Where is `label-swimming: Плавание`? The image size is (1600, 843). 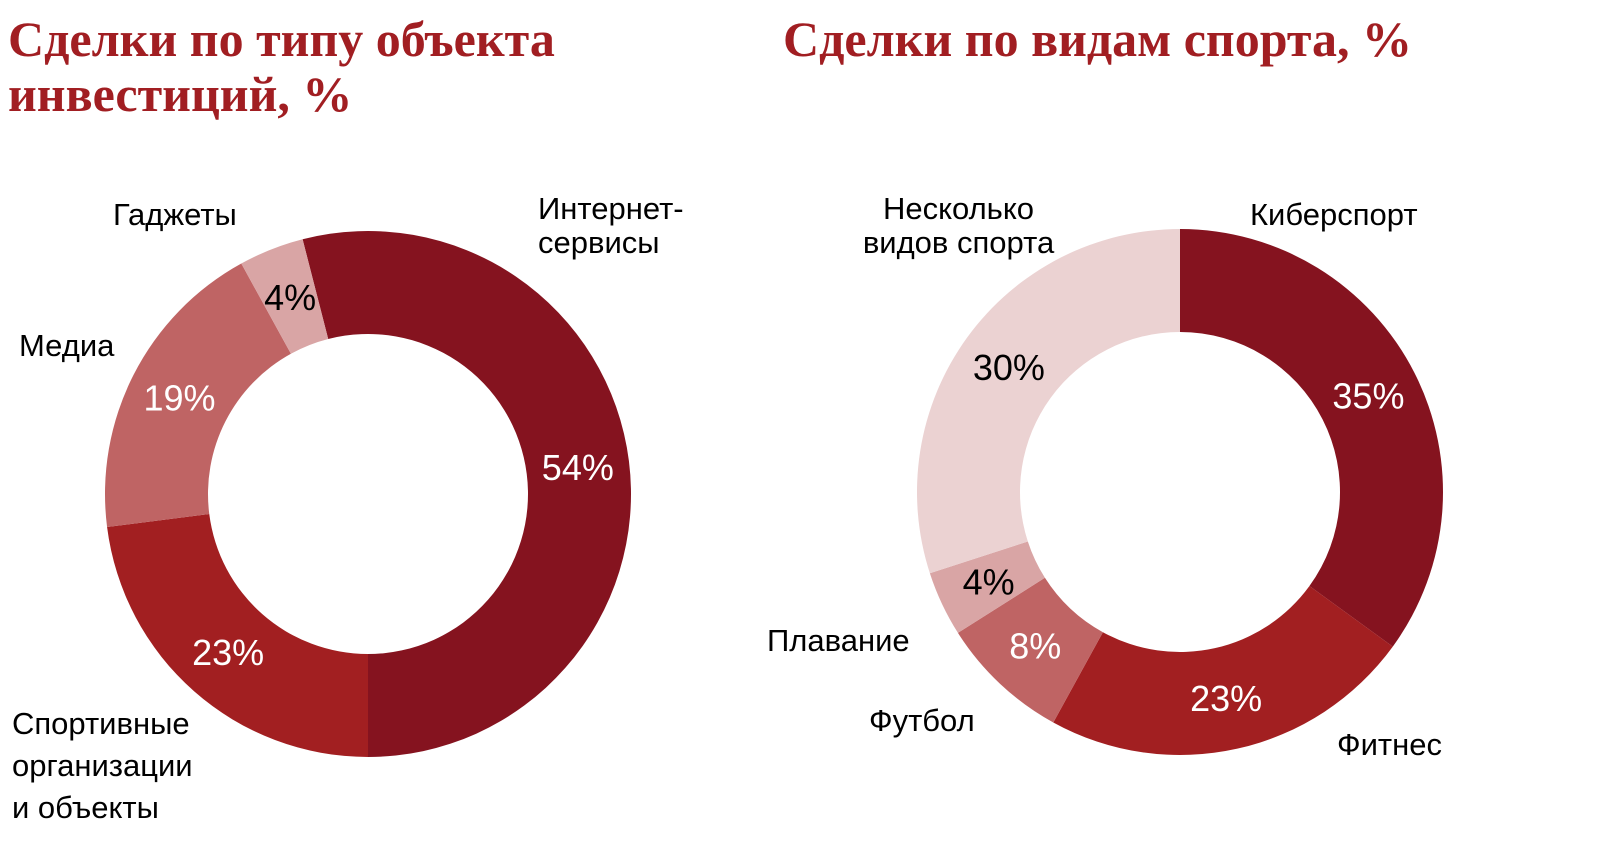 label-swimming: Плавание is located at coordinates (838, 640).